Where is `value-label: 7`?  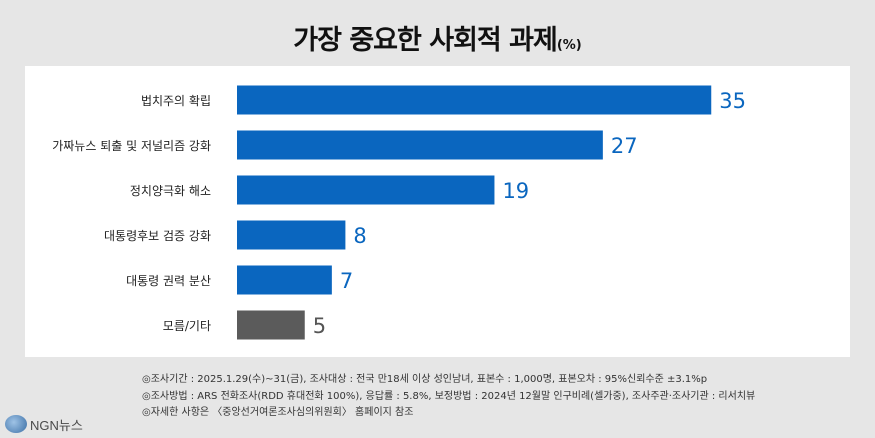
value-label: 7 is located at coordinates (346, 281).